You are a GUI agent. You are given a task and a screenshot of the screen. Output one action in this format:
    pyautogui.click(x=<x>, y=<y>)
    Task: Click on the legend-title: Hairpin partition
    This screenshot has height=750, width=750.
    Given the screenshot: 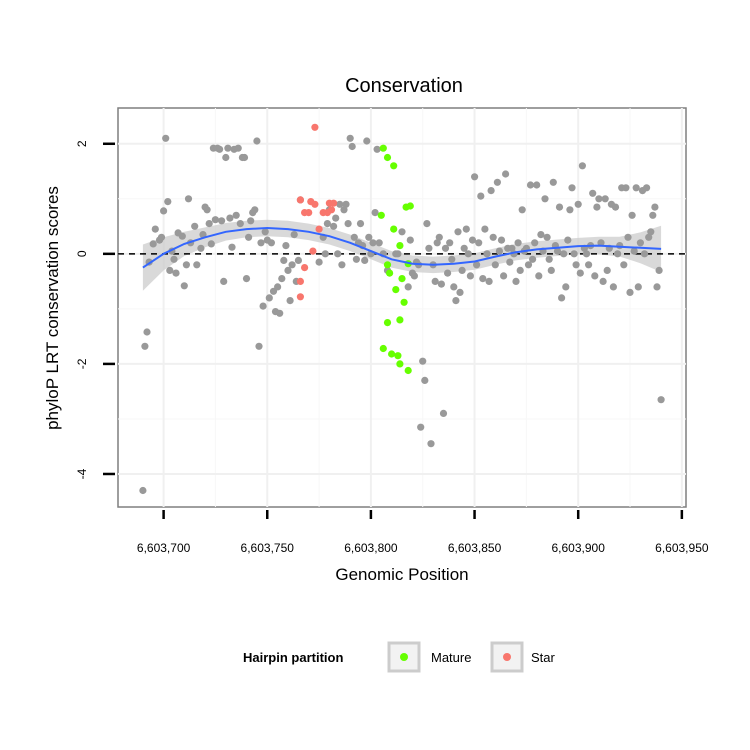 What is the action you would take?
    pyautogui.click(x=293, y=657)
    